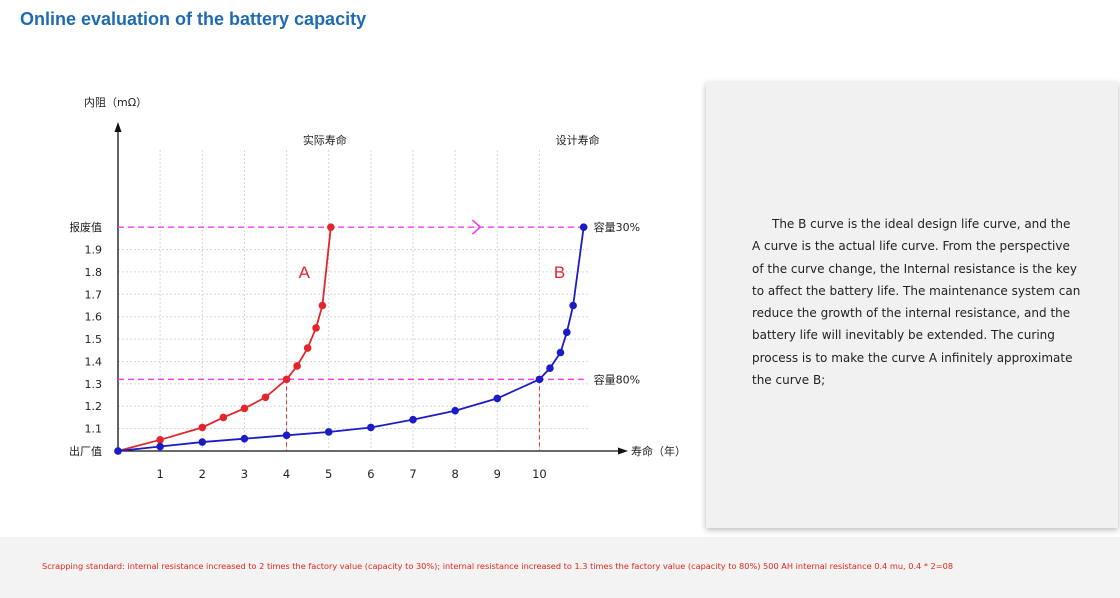 This screenshot has width=1120, height=598. What do you see at coordinates (94, 272) in the screenshot?
I see `y-tick-label: 1.8` at bounding box center [94, 272].